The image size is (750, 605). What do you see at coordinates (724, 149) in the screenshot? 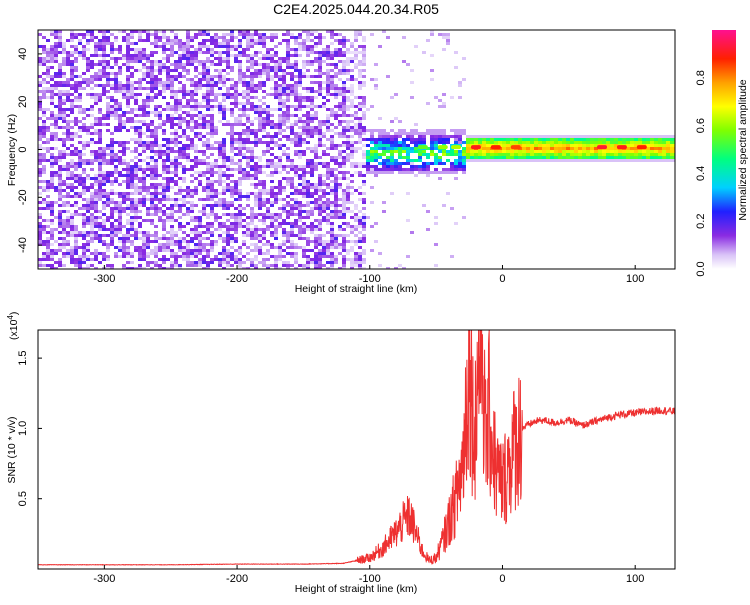
I see `colorbar-gradient` at bounding box center [724, 149].